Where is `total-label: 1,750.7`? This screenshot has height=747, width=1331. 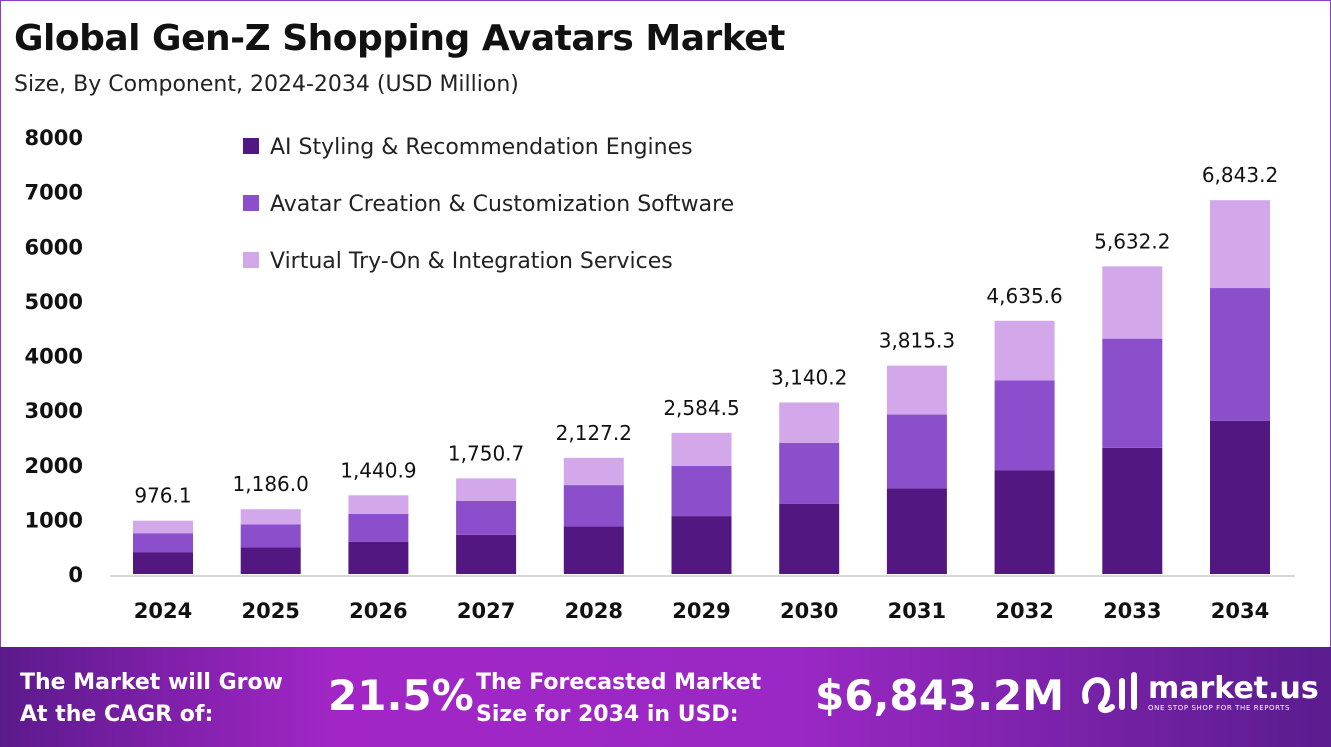
total-label: 1,750.7 is located at coordinates (486, 453).